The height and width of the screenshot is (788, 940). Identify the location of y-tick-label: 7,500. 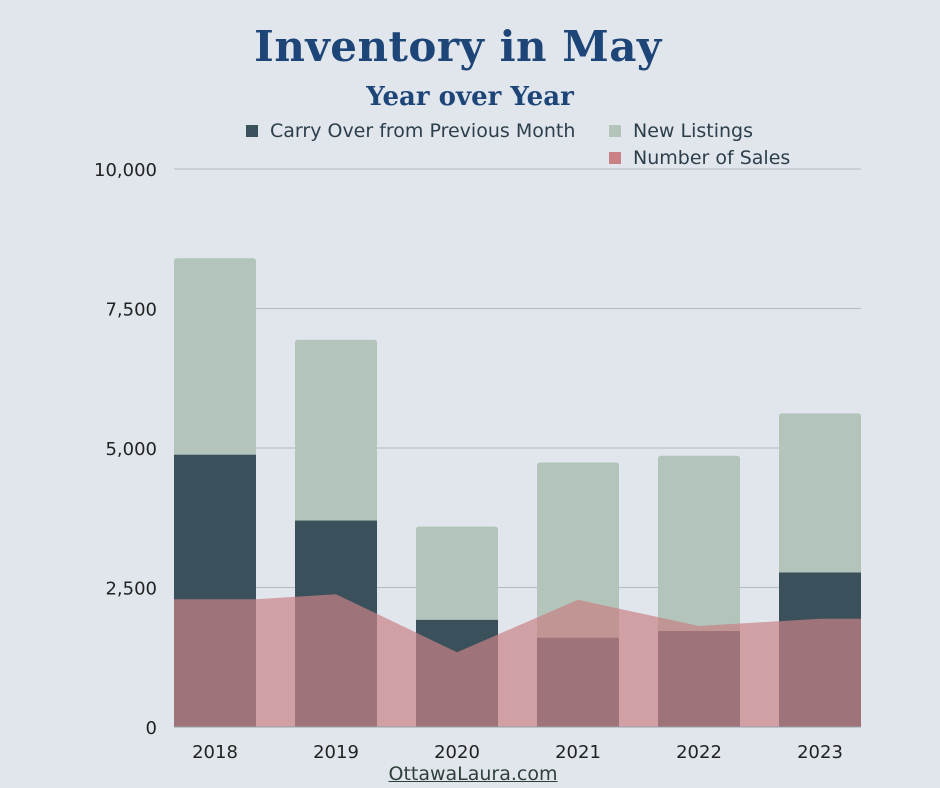
(131, 310).